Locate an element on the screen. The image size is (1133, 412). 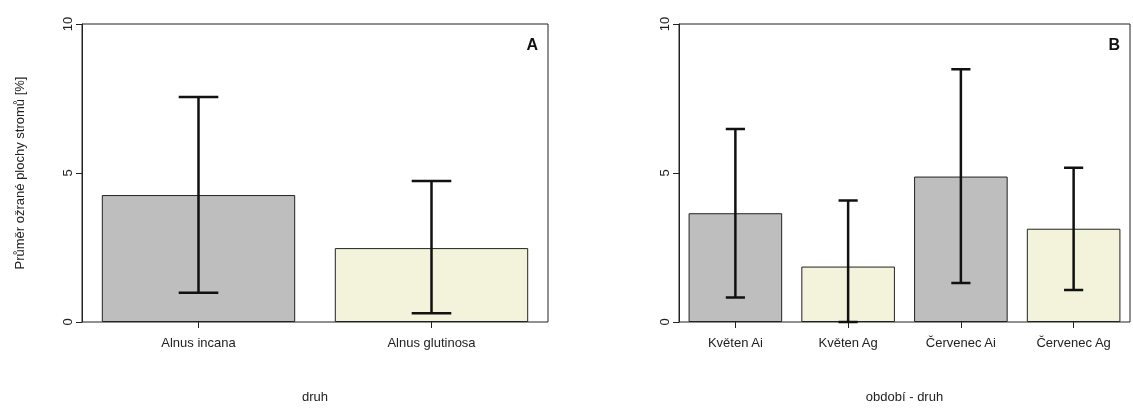
x-tick-label: Květen Ag is located at coordinates (848, 342).